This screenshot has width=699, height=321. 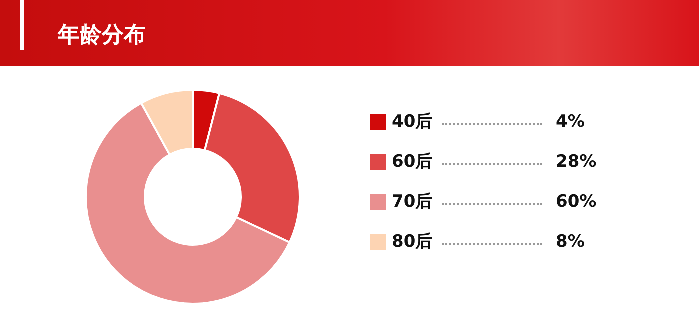 I want to click on legend-label: 80后, so click(x=412, y=242).